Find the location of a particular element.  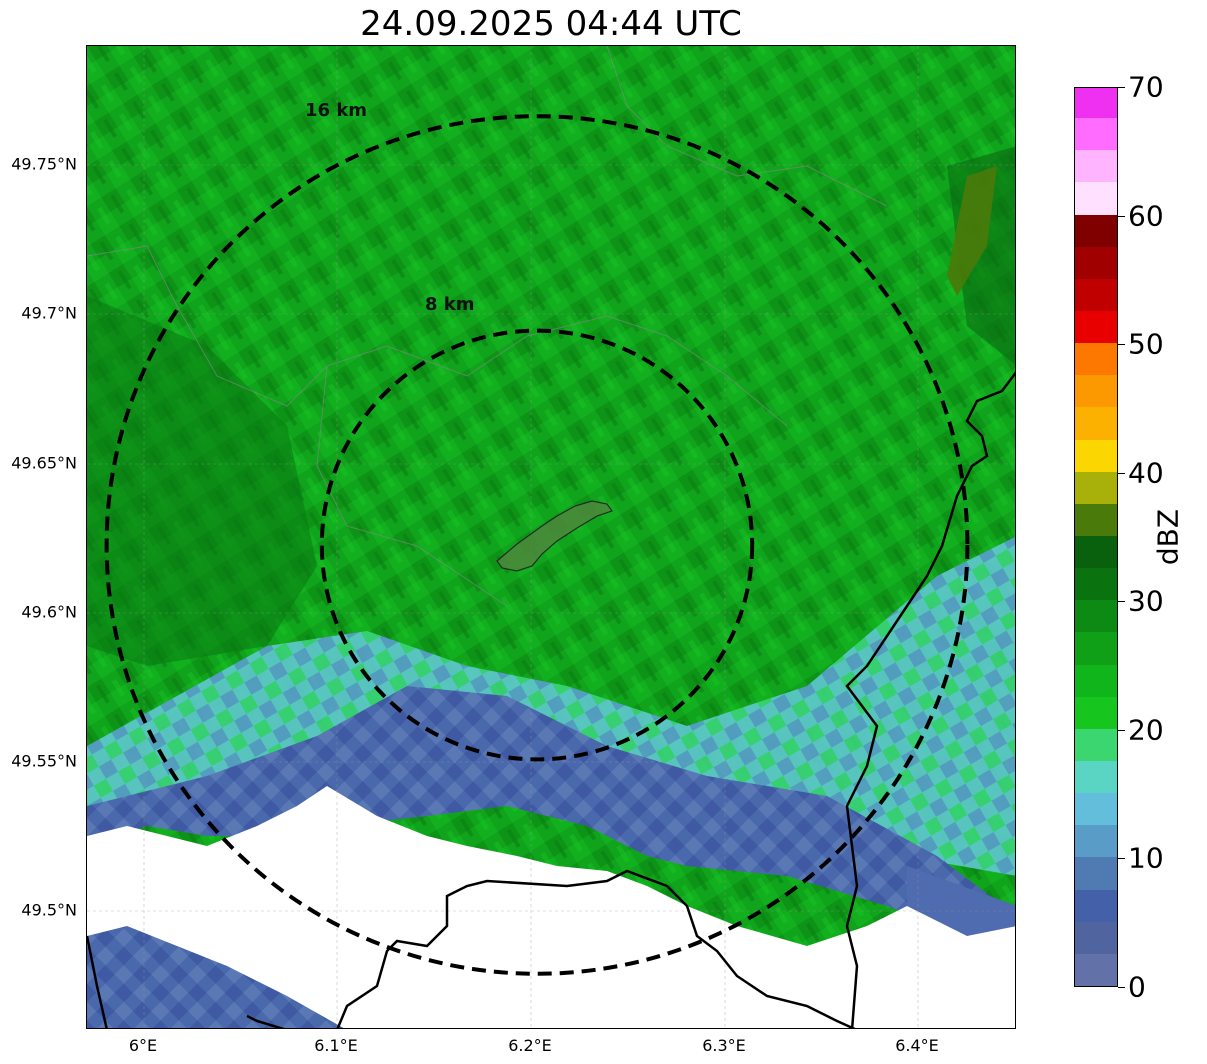

colorbar-tick-label: 40 is located at coordinates (1146, 473).